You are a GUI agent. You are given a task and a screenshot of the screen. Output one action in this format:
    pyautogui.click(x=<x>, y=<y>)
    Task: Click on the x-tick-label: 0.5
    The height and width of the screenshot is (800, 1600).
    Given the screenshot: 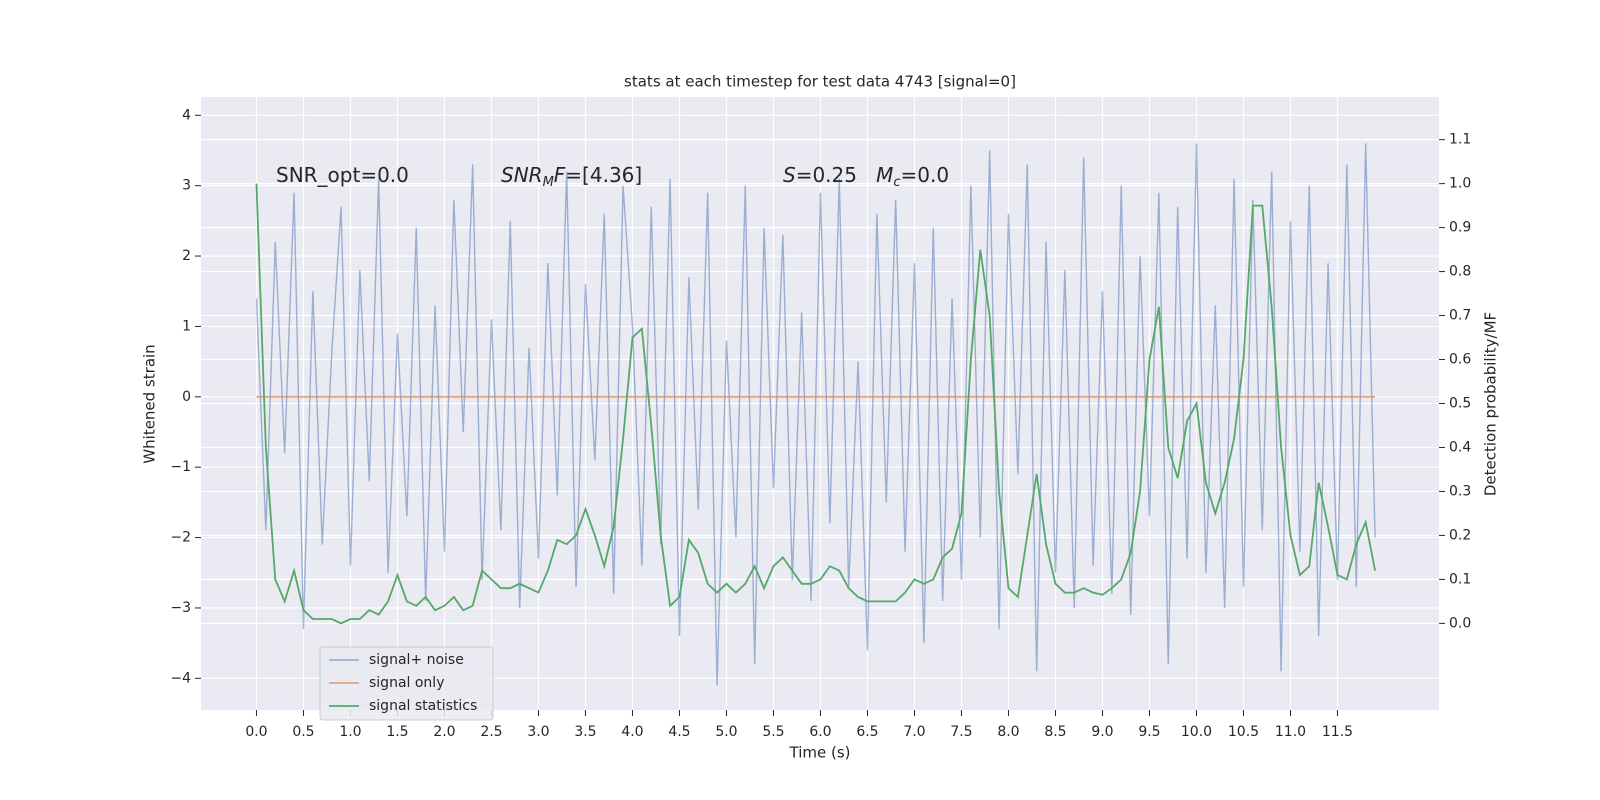 What is the action you would take?
    pyautogui.click(x=303, y=732)
    